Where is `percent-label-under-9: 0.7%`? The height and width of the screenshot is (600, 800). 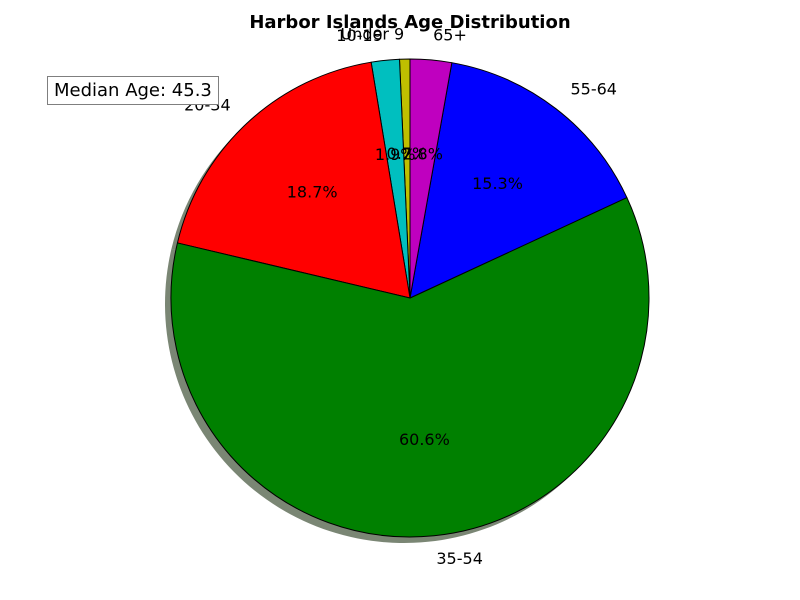
percent-label-under-9: 0.7% is located at coordinates (407, 153).